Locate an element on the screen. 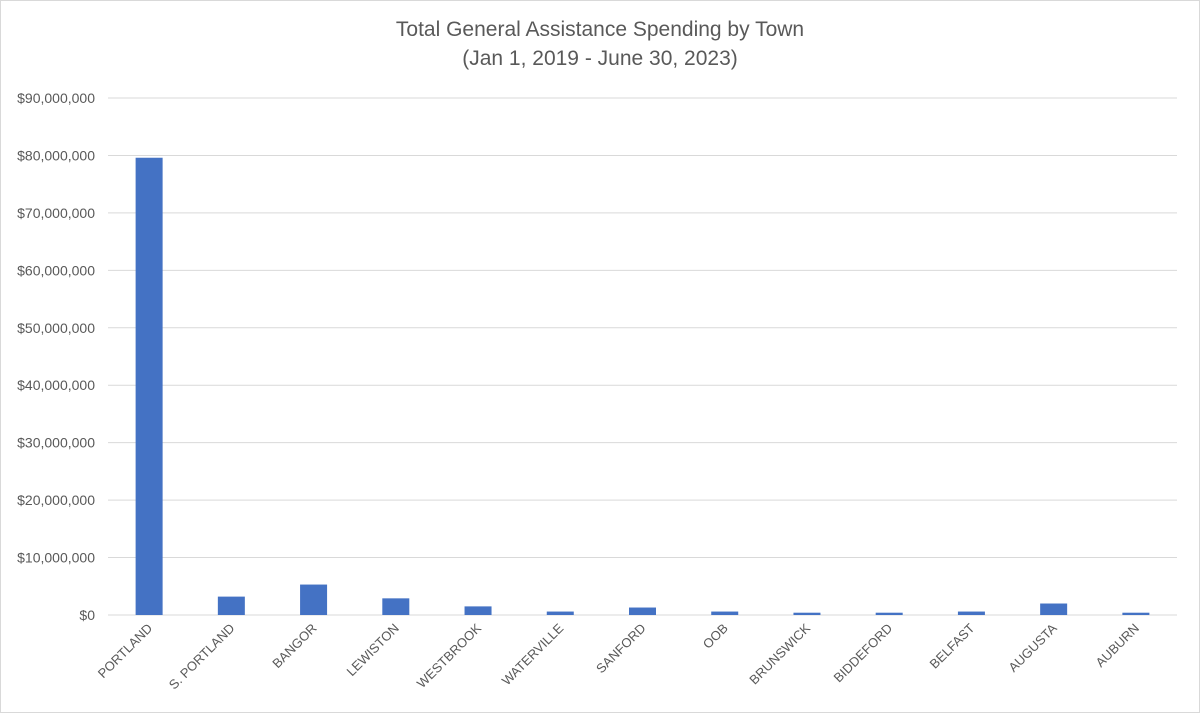 This screenshot has height=713, width=1200. x-tick-label: S. PORTLAND is located at coordinates (202, 657).